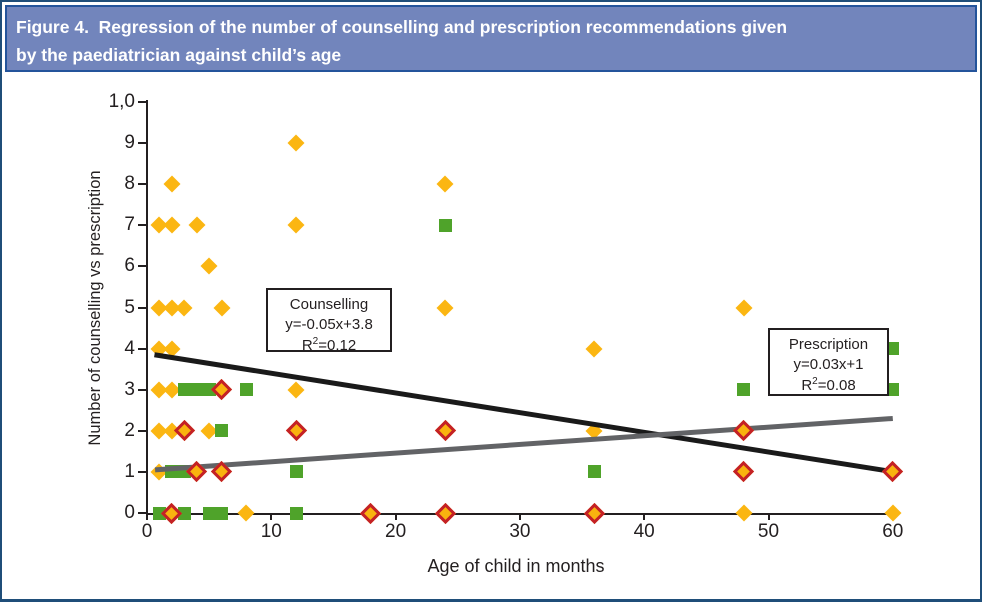 The width and height of the screenshot is (982, 602). What do you see at coordinates (129, 184) in the screenshot?
I see `y-tick-label: 8` at bounding box center [129, 184].